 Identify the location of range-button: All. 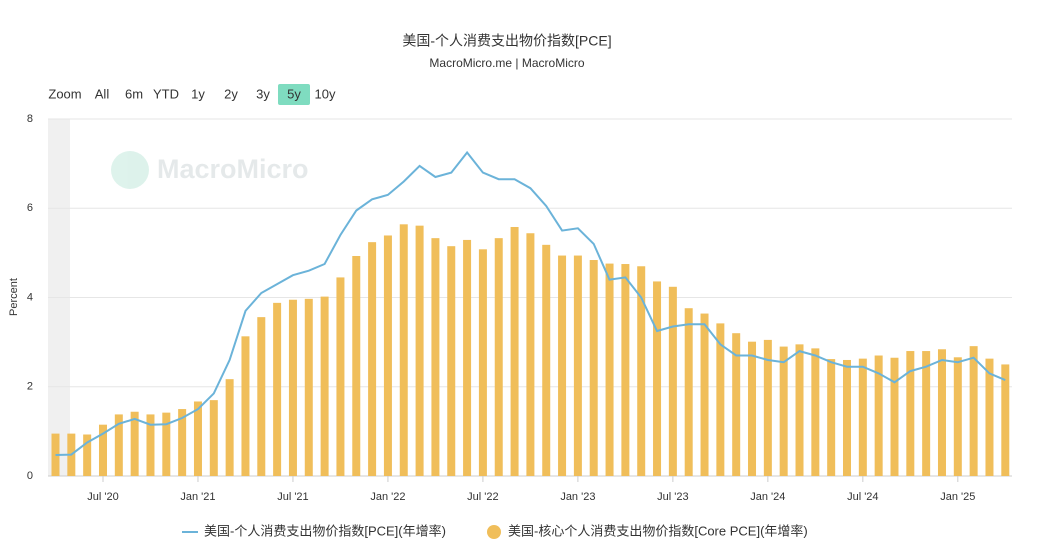
(102, 93).